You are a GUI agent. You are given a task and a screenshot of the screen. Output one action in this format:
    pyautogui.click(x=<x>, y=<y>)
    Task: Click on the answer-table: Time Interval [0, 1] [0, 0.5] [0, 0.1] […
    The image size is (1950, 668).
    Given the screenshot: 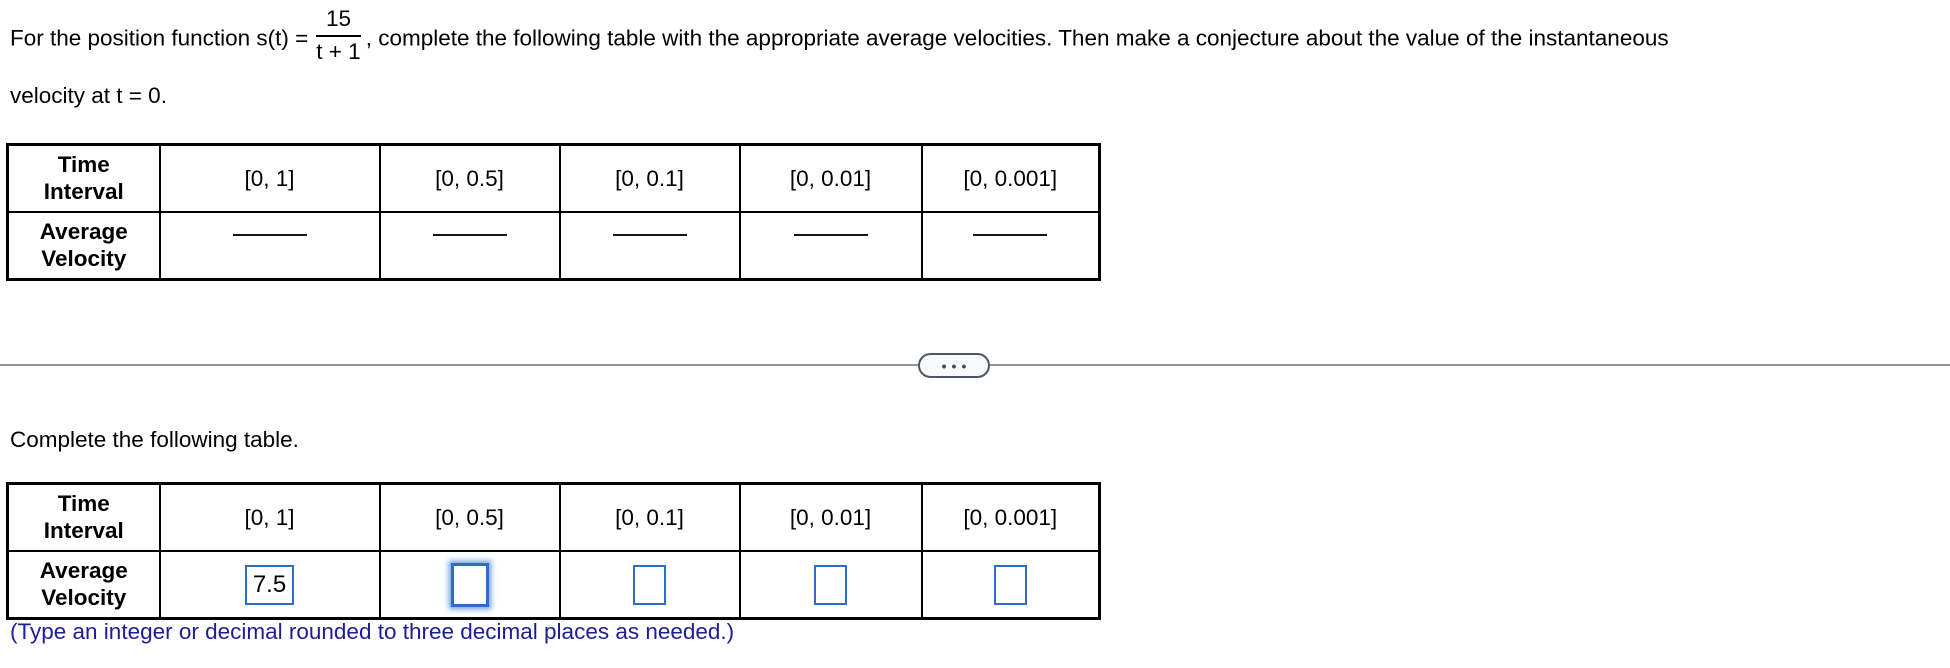 What is the action you would take?
    pyautogui.click(x=553, y=551)
    